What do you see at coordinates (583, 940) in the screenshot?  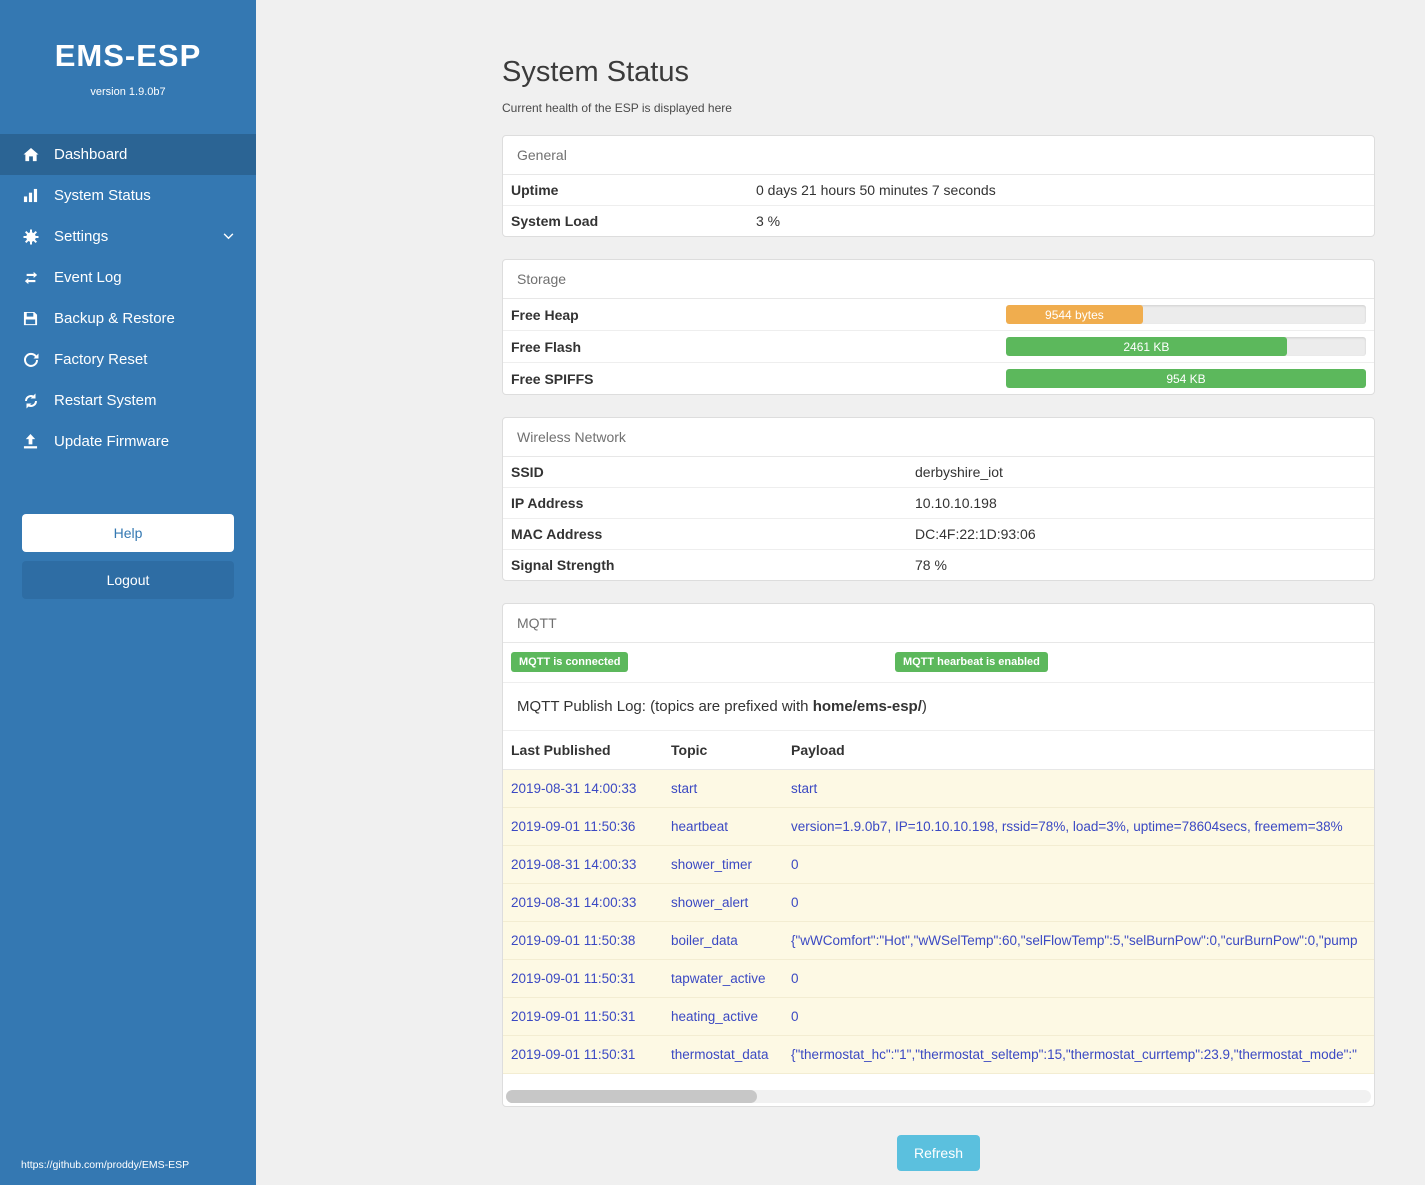 I see `cell-last-published: 2019-09-01 11:50:38` at bounding box center [583, 940].